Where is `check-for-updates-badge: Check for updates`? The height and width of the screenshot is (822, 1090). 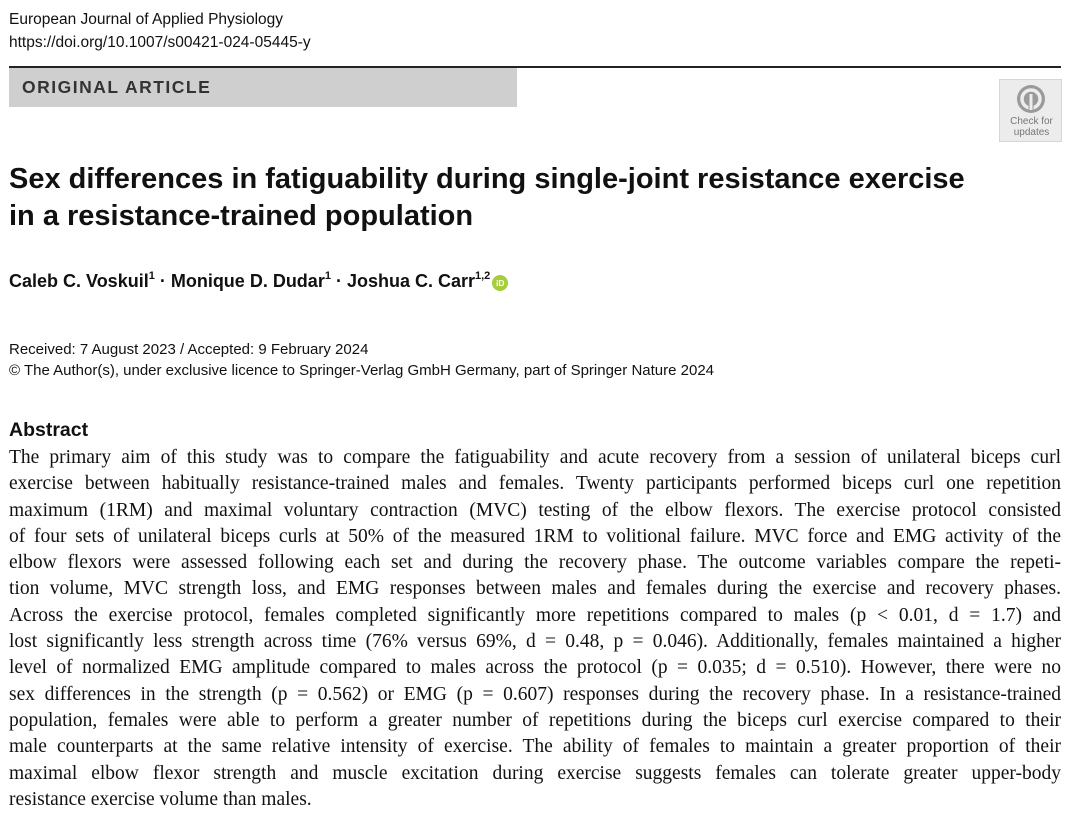 check-for-updates-badge: Check for updates is located at coordinates (1030, 110).